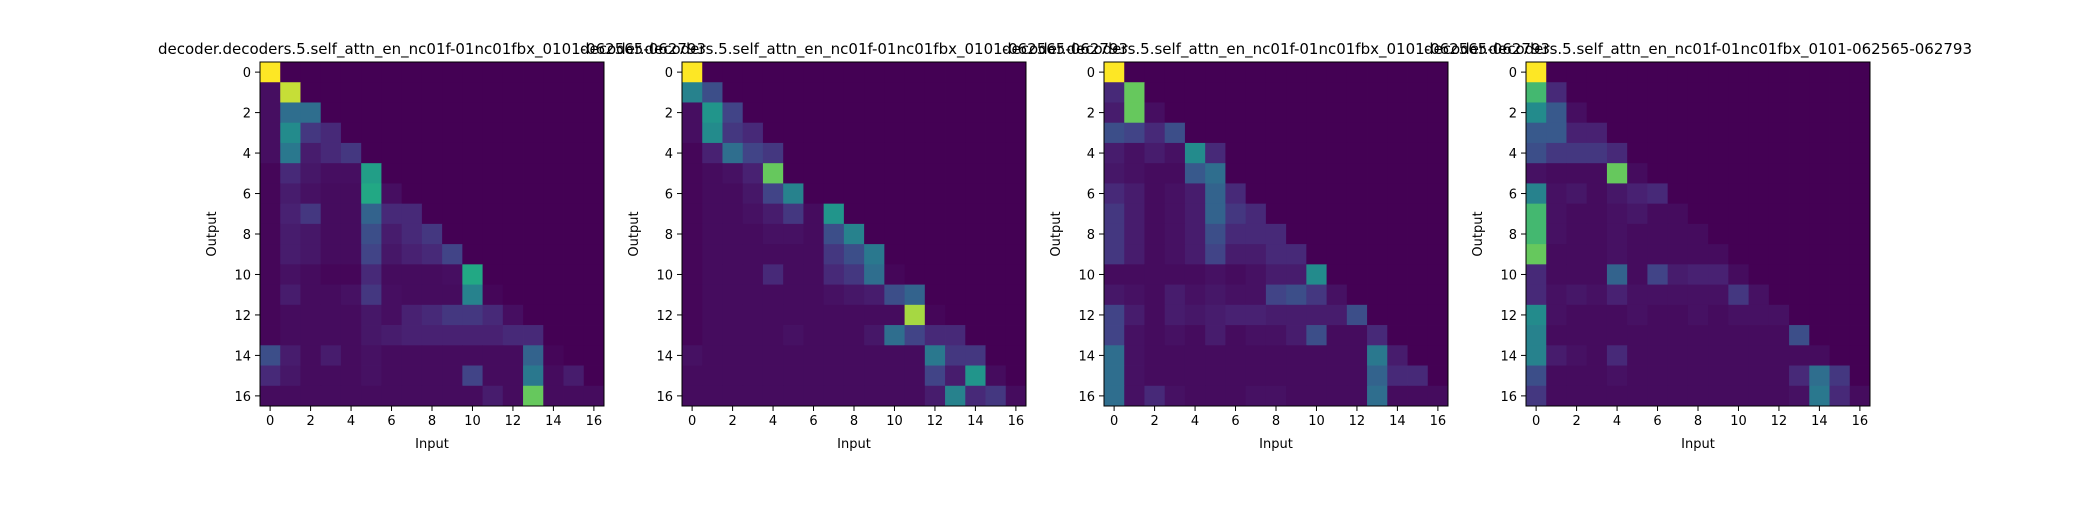 This screenshot has width=2080, height=520. I want to click on x-tick-label: 10, so click(1316, 421).